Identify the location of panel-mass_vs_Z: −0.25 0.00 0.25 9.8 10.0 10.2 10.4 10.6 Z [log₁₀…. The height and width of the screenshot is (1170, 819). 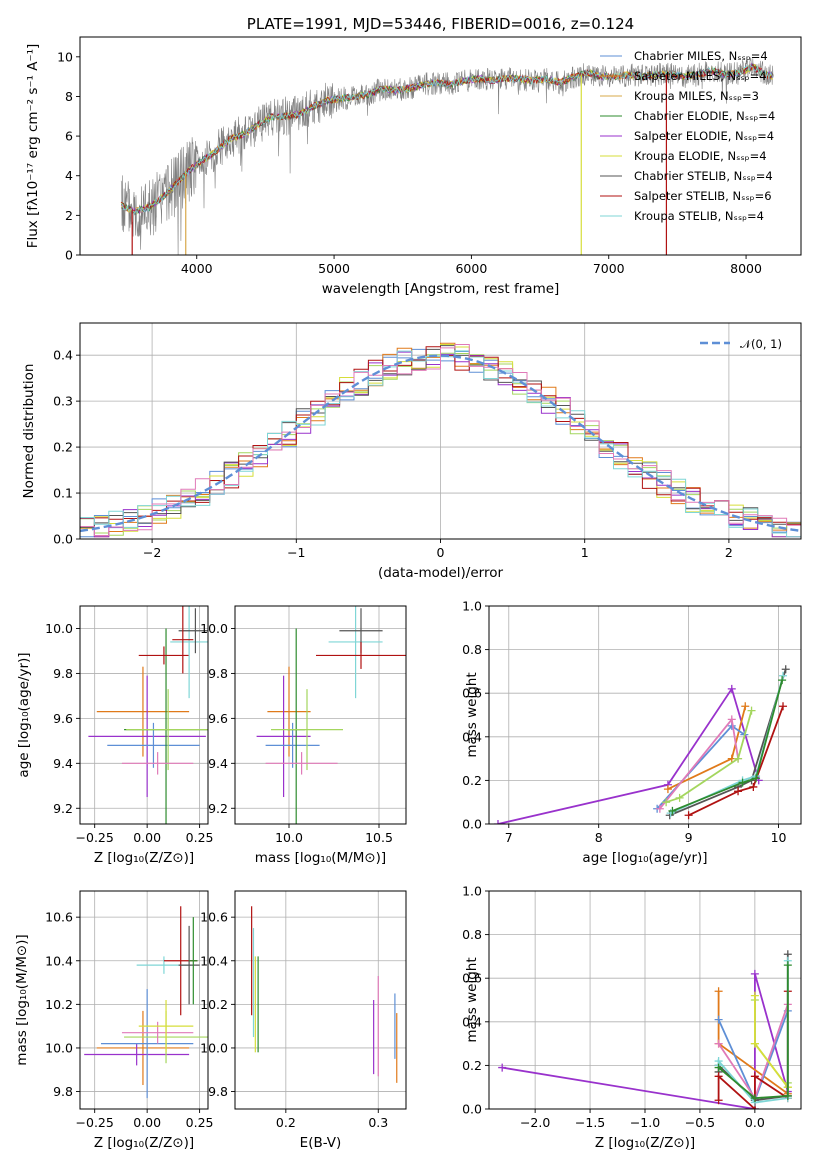
(114, 1020).